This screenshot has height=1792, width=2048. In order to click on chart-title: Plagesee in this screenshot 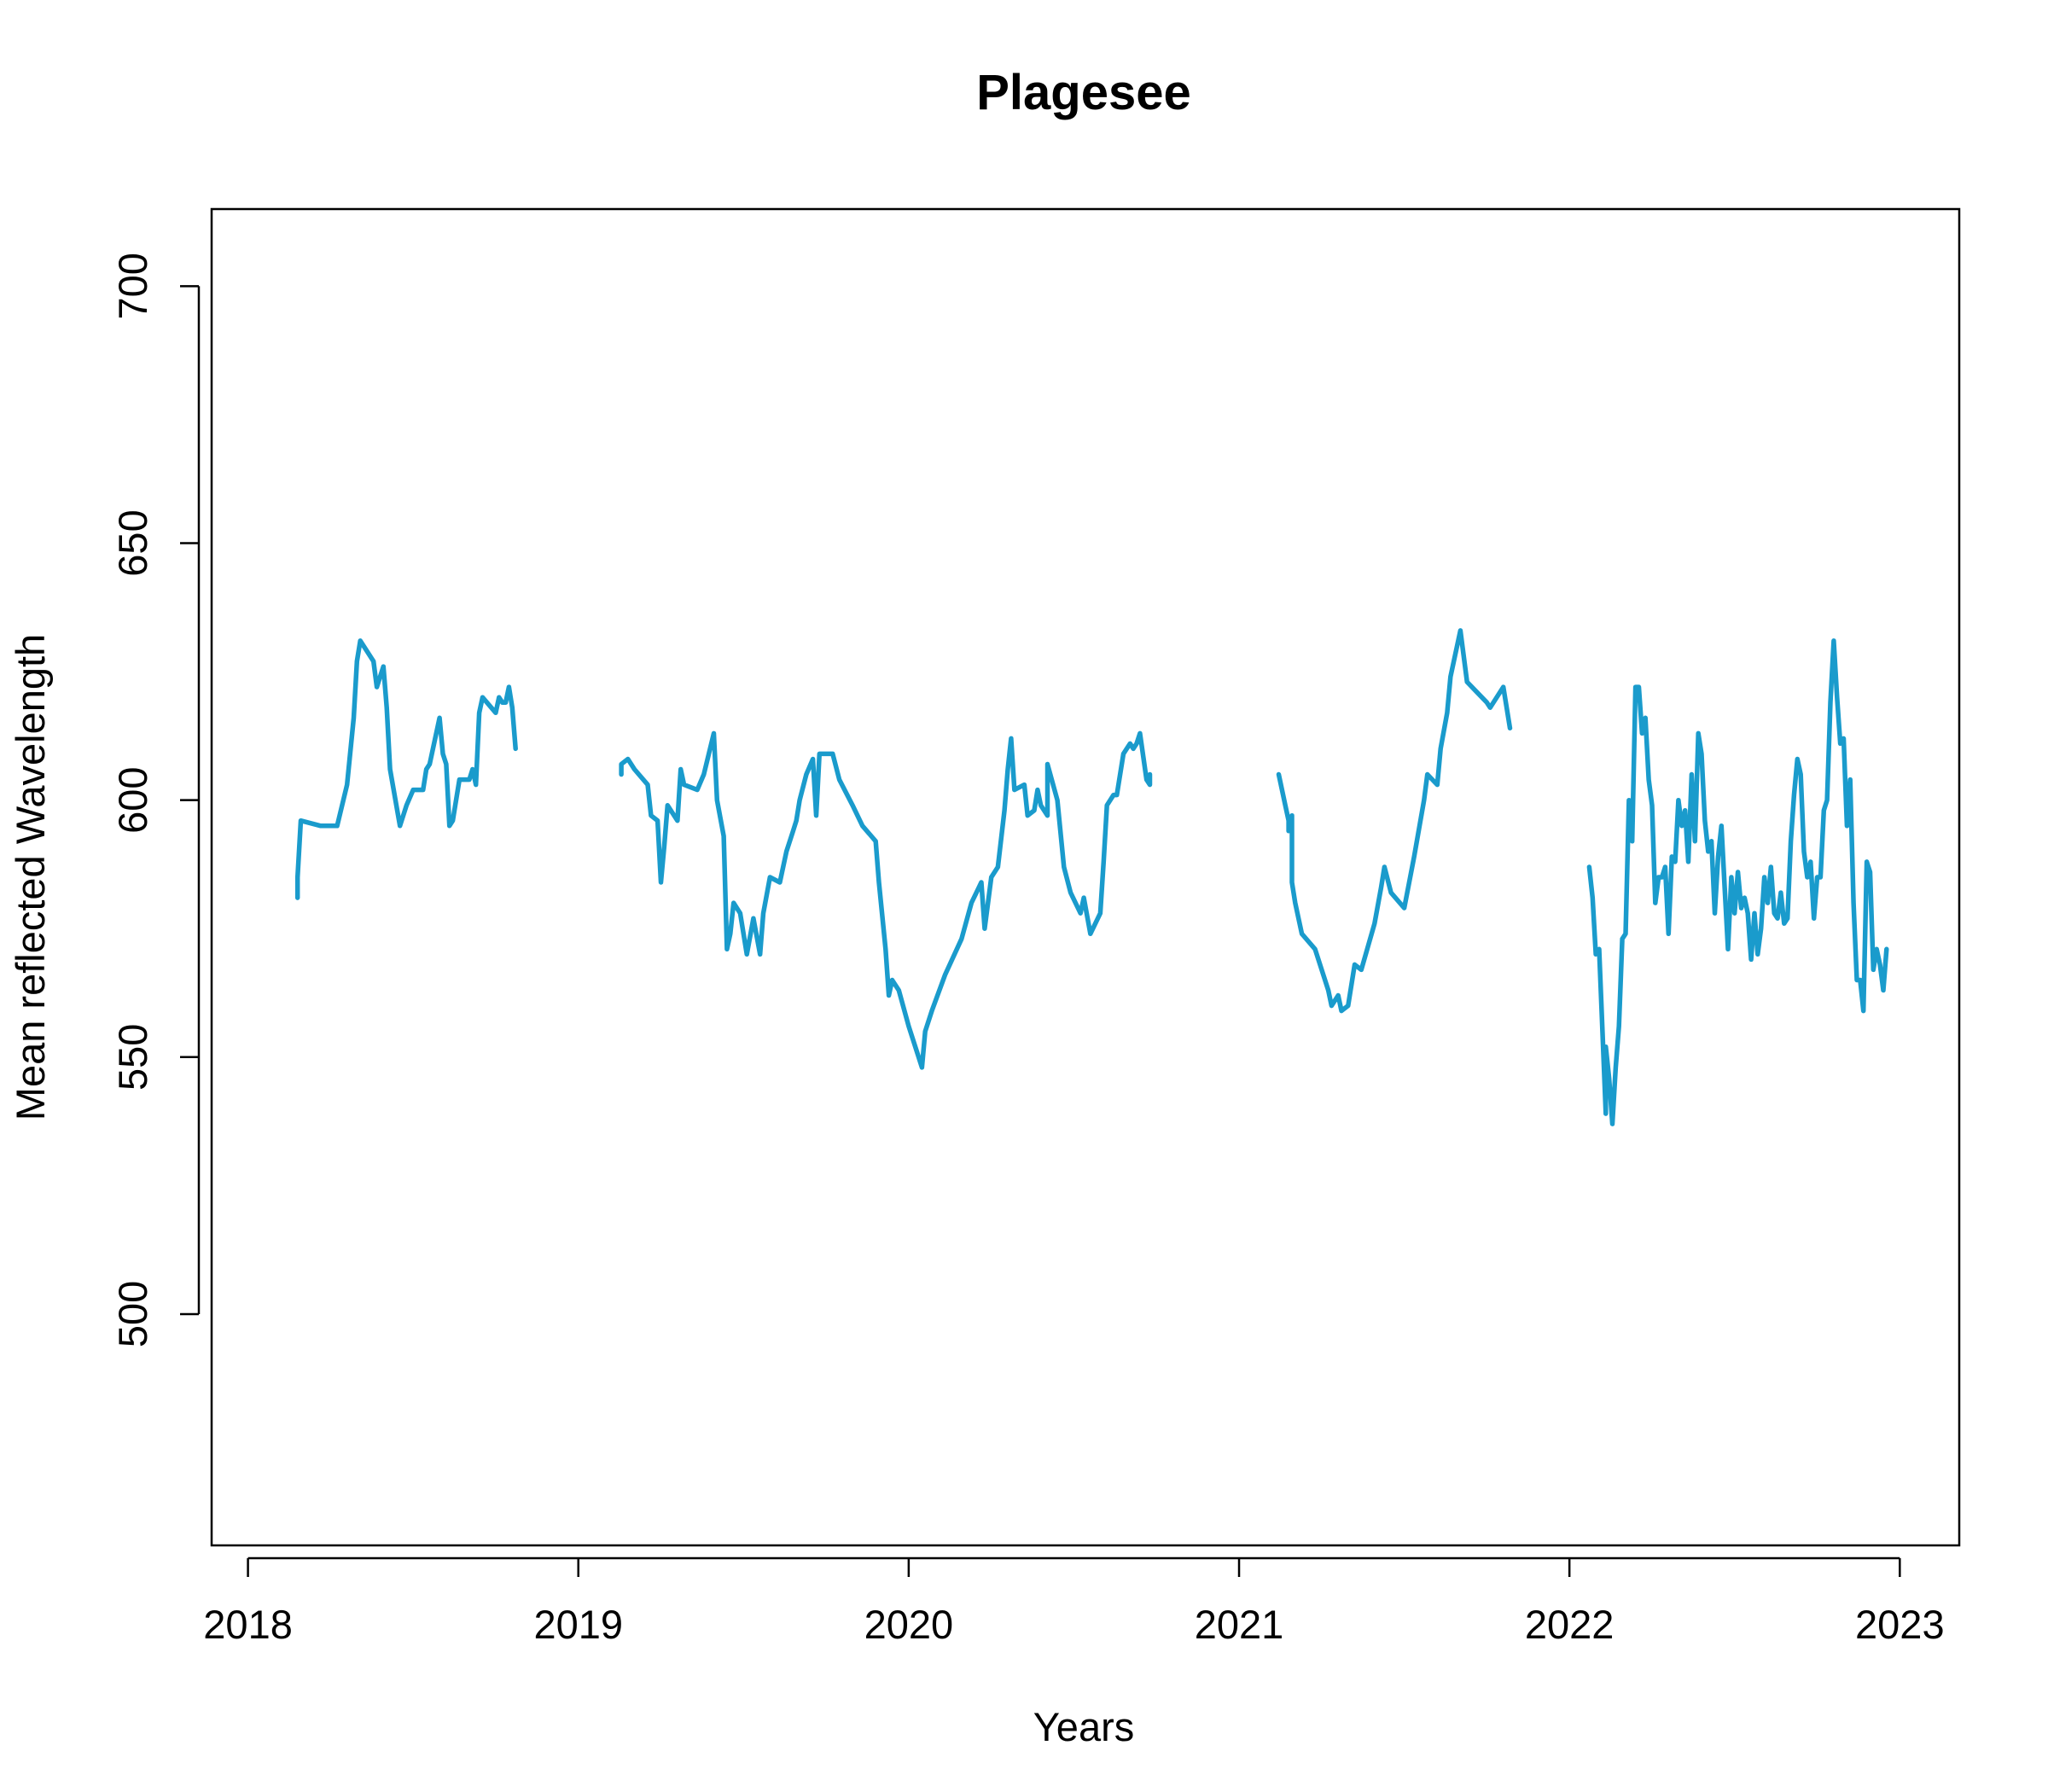, I will do `click(1083, 92)`.